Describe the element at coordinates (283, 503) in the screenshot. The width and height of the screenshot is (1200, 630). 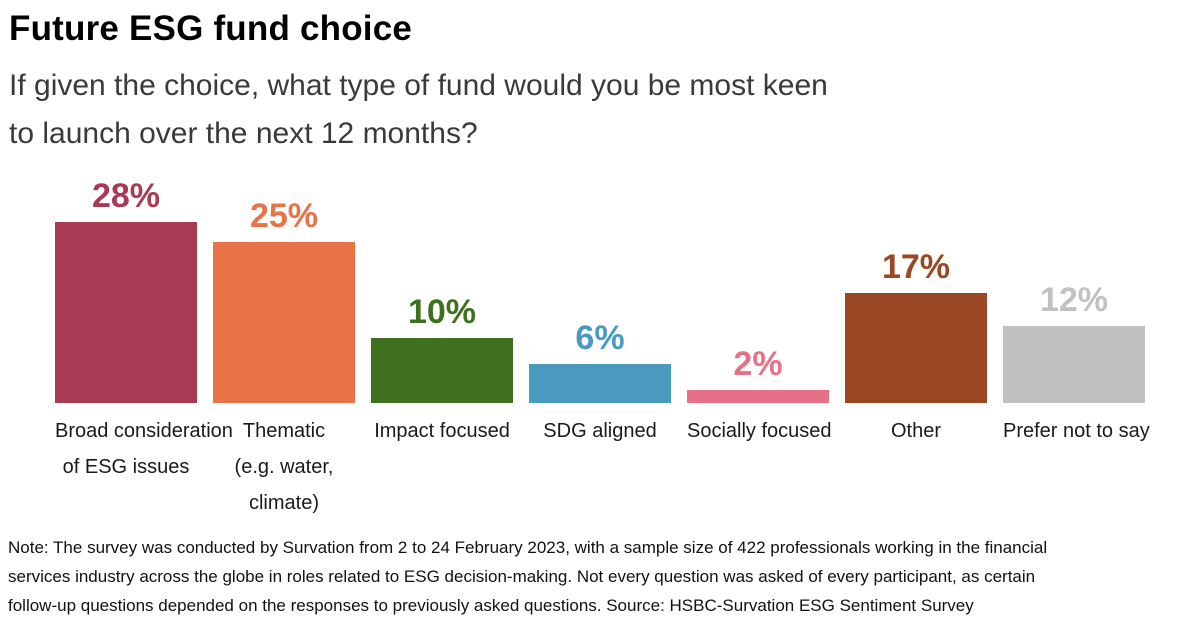
I see `category-label-line: climate)` at that location.